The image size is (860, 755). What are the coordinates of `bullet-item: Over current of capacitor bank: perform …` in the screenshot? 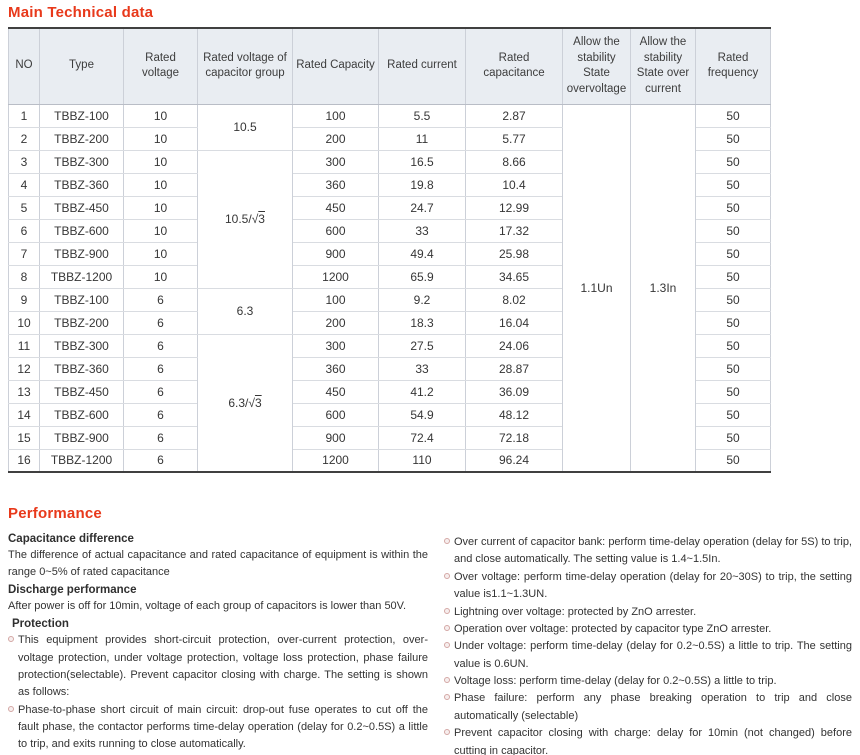 It's located at (648, 551).